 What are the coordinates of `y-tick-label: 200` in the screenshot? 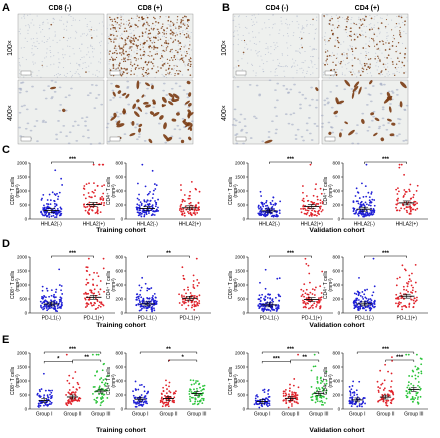 It's located at (120, 395).